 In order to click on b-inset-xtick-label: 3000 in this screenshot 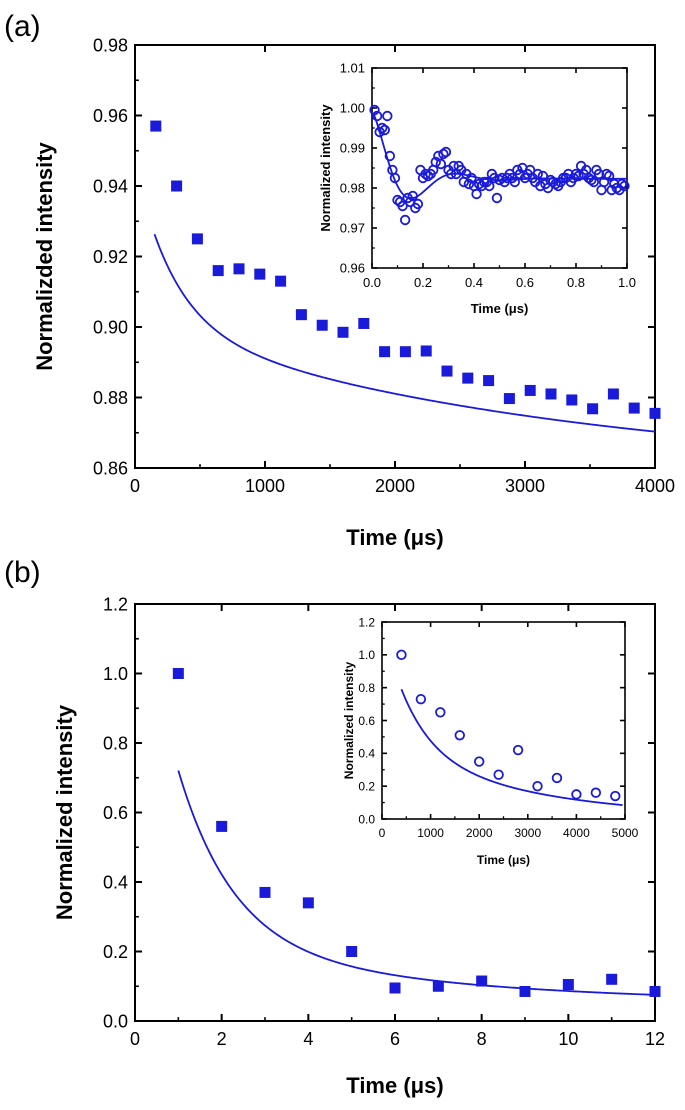, I will do `click(527, 833)`.